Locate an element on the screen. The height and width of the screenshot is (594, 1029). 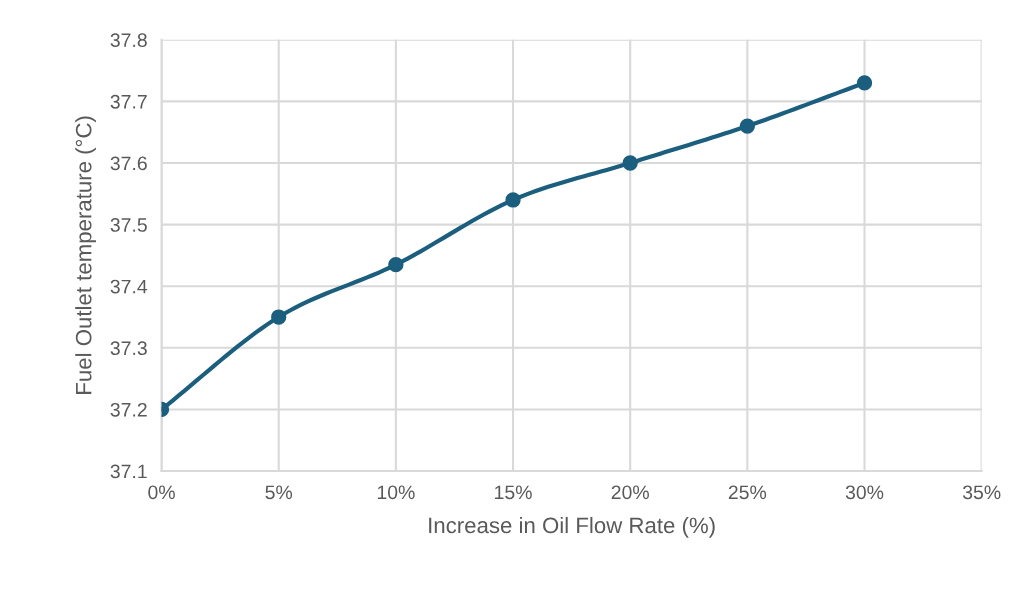
y-tick-label: 37.1 is located at coordinates (128, 471).